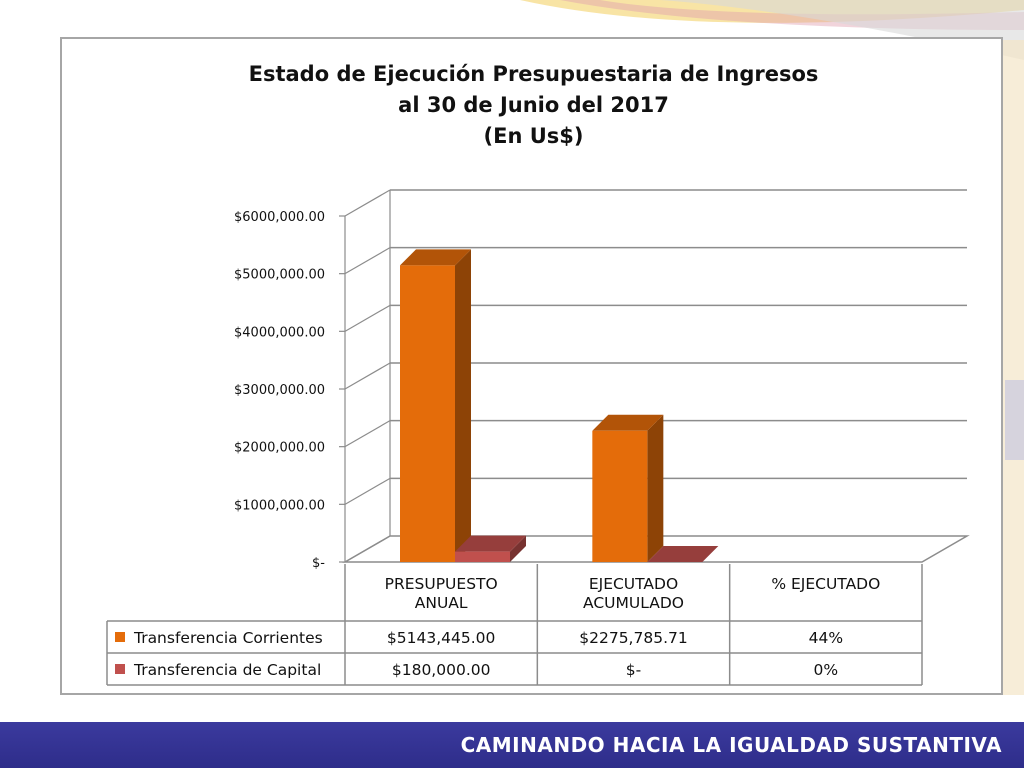 The image size is (1024, 768). What do you see at coordinates (533, 136) in the screenshot?
I see `chart-title-line-3: (En Us$)` at bounding box center [533, 136].